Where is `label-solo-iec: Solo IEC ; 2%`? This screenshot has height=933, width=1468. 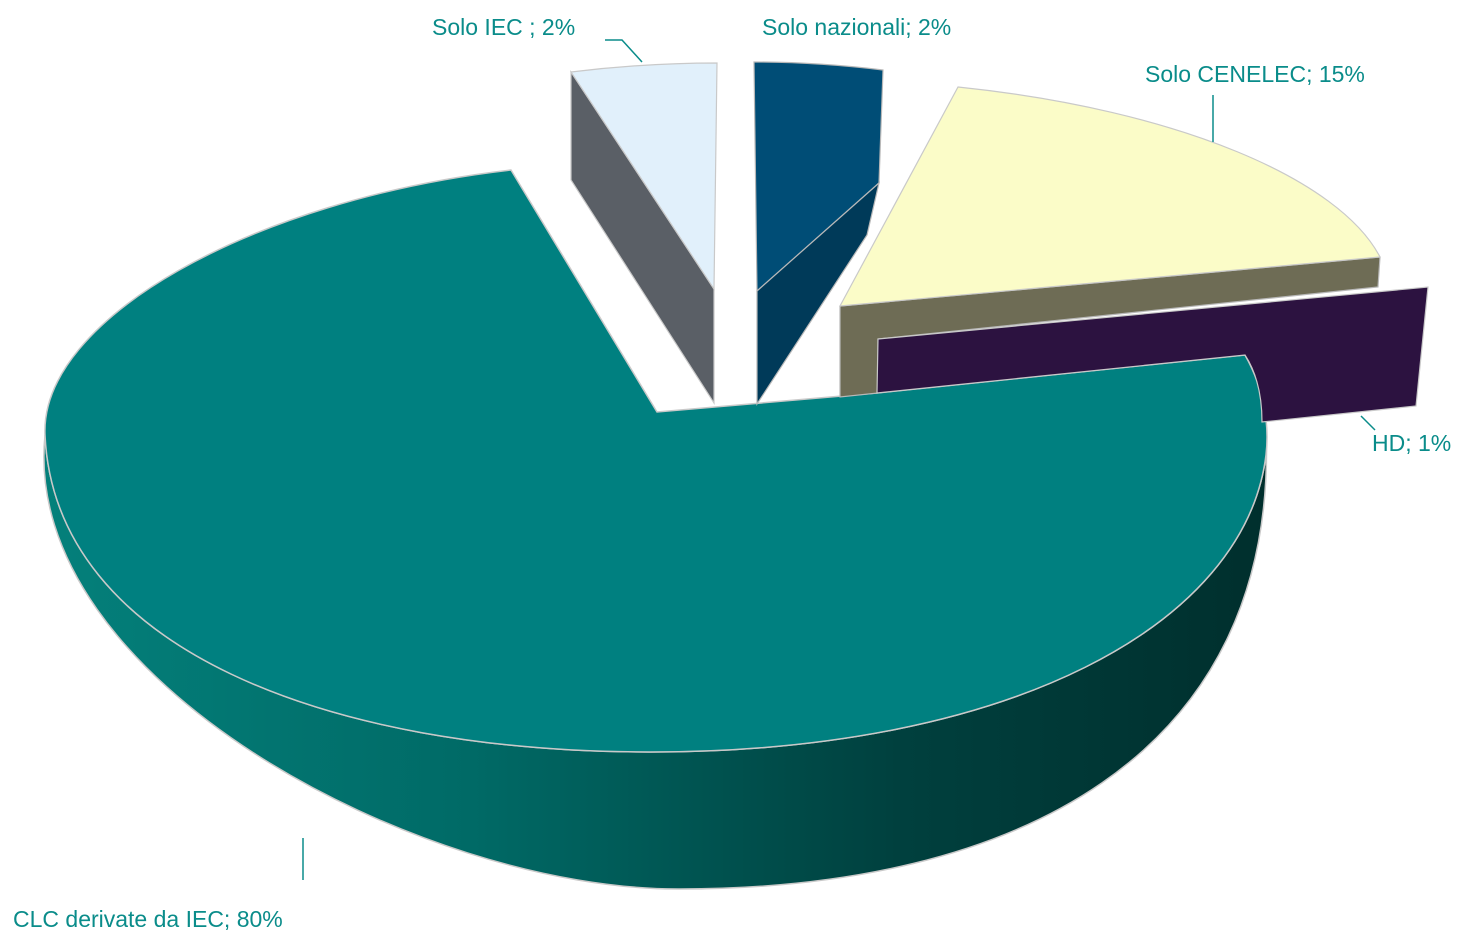 label-solo-iec: Solo IEC ; 2% is located at coordinates (503, 27).